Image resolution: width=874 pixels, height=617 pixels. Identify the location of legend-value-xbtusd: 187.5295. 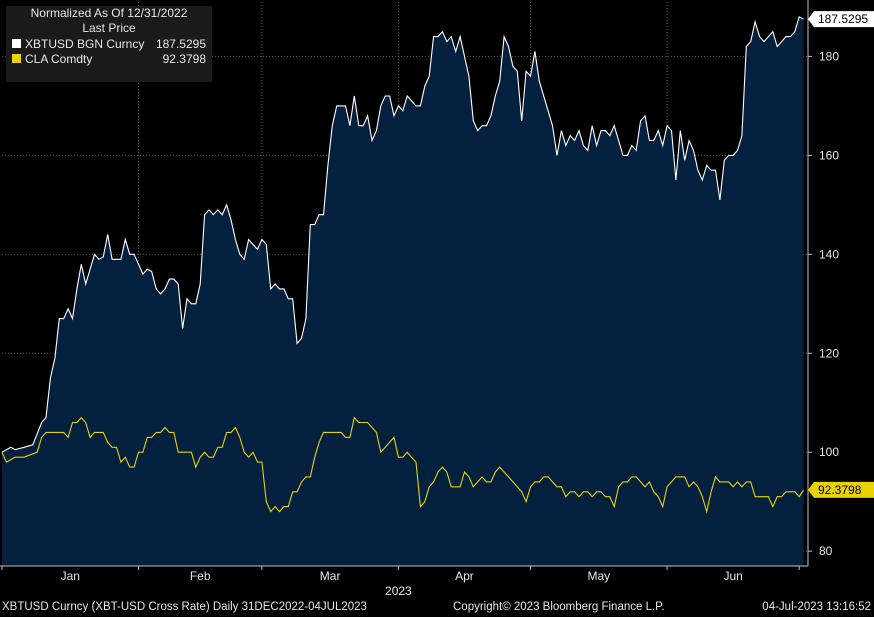
(180, 43).